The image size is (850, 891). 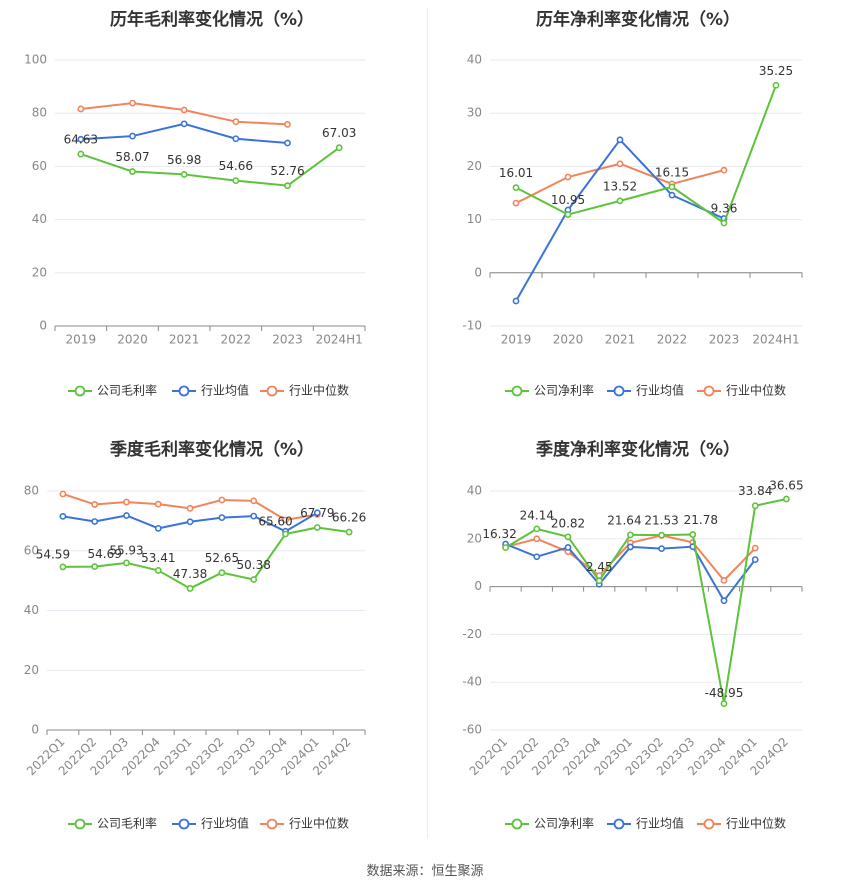 I want to click on y-tick-label: -10, so click(x=472, y=326).